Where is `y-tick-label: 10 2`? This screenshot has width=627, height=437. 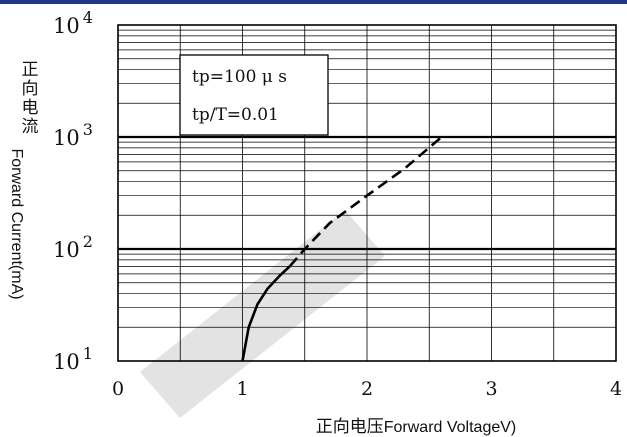
y-tick-label: 10 2 is located at coordinates (73, 247).